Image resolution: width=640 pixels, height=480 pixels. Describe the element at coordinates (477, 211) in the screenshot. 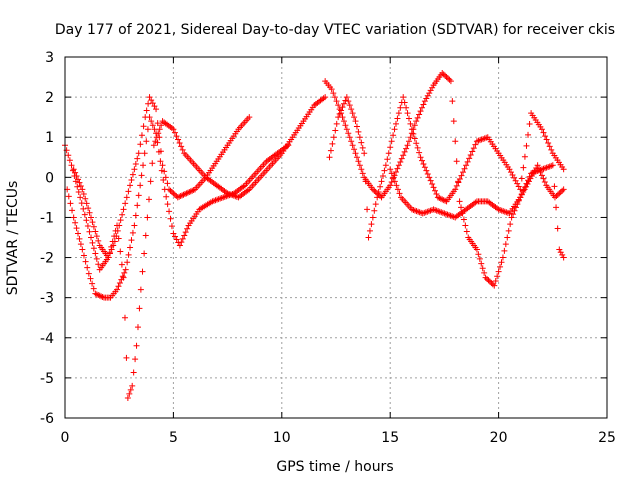

I see `series-track-f` at that location.